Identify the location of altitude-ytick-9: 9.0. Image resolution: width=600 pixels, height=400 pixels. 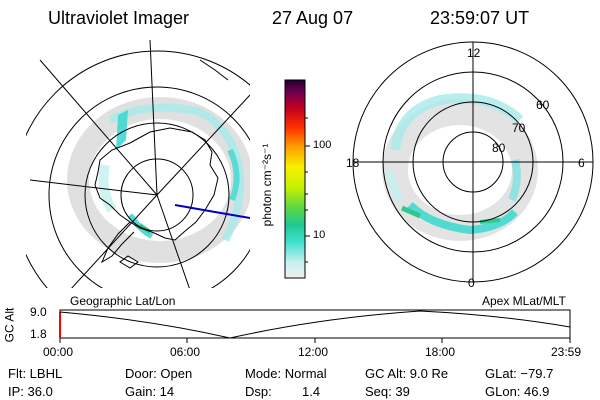
(38, 312).